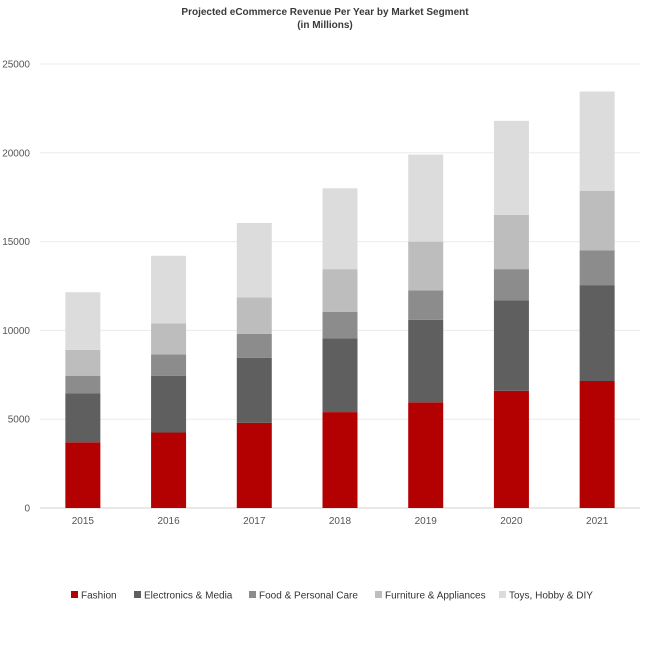 This screenshot has height=661, width=650. I want to click on x-axis-ticks: 2015 2016 2017 2018 2019 2020 2021, so click(340, 521).